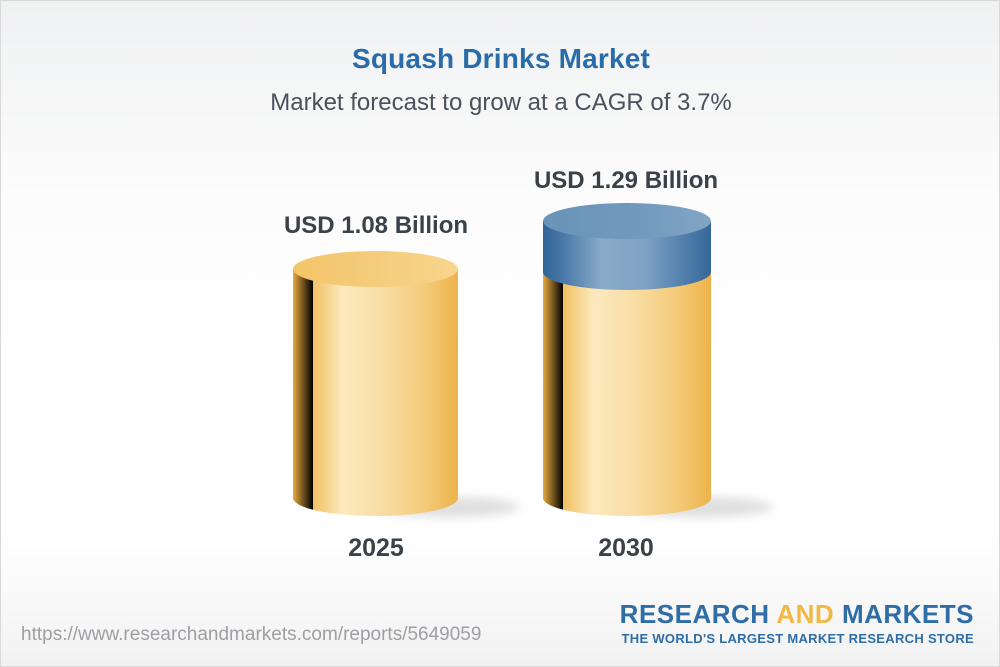  I want to click on value-label-2025: USD 1.08 Billion, so click(376, 225).